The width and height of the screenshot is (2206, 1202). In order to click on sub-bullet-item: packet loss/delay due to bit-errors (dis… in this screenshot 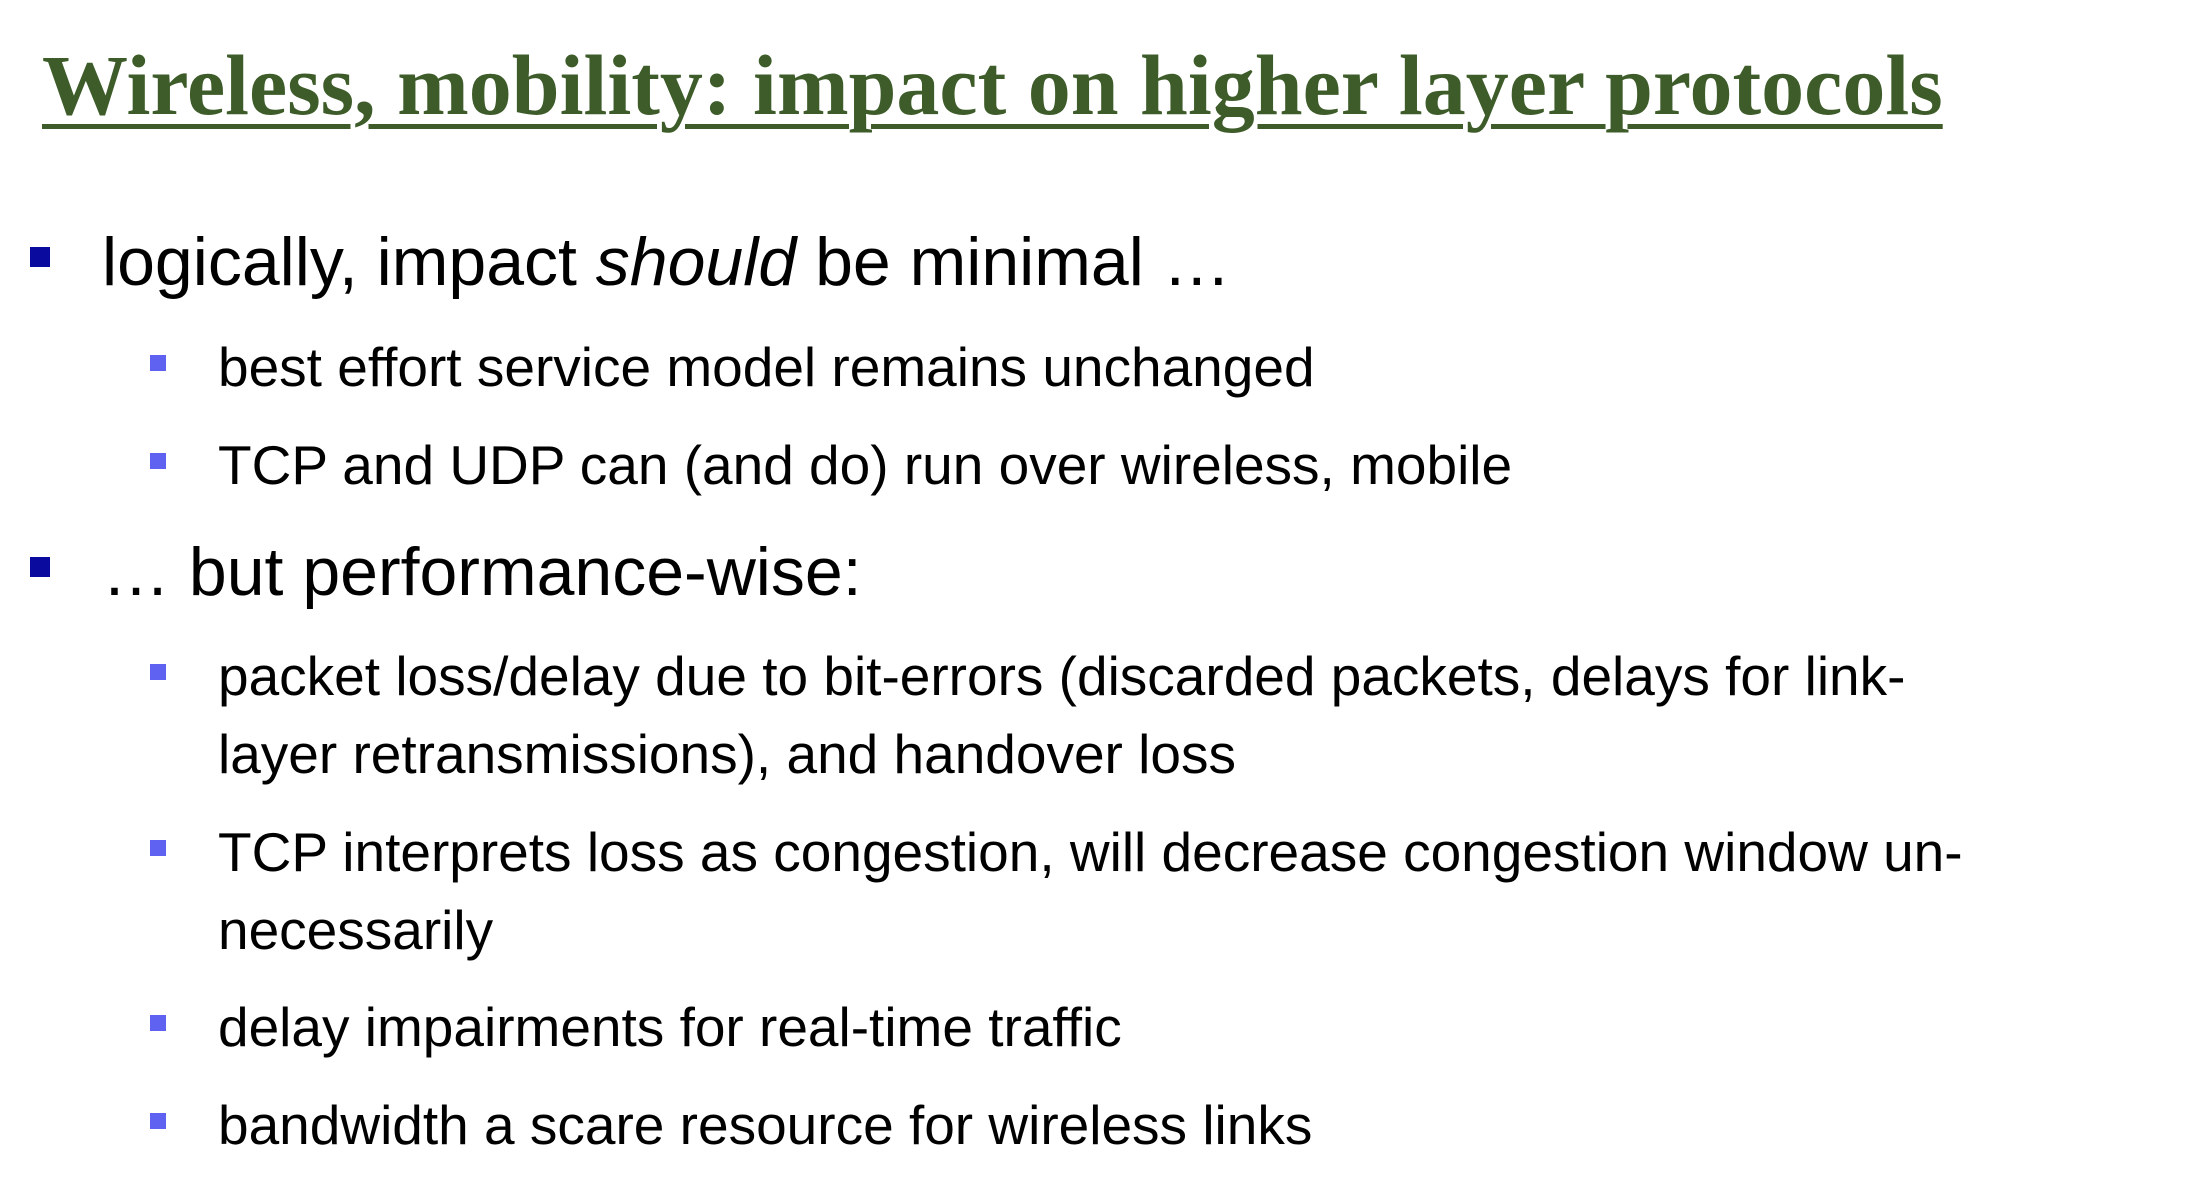, I will do `click(1061, 715)`.